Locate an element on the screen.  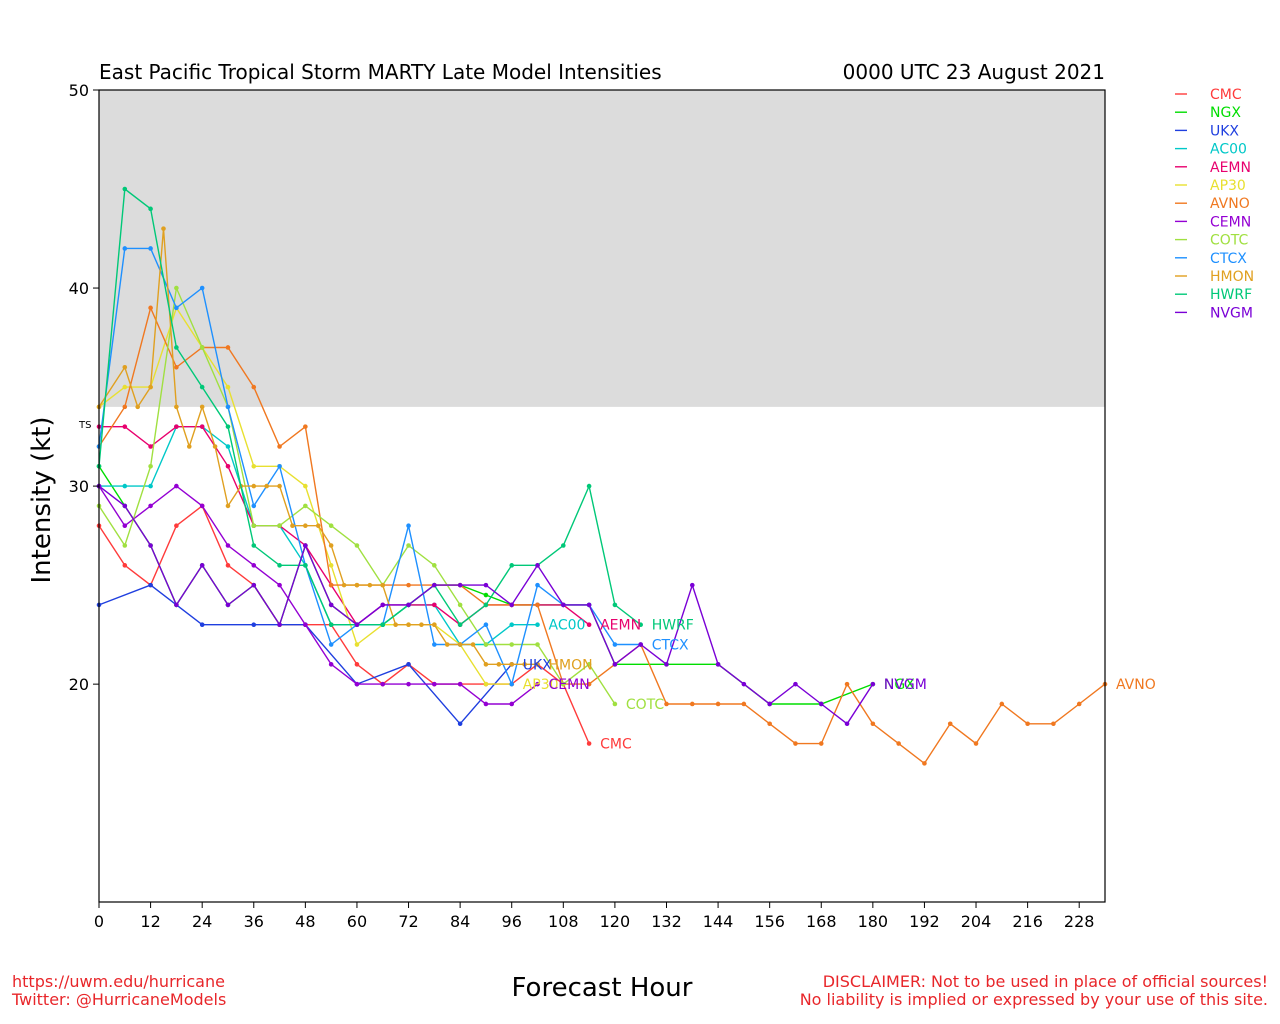
x-tick-label: 108 is located at coordinates (563, 921).